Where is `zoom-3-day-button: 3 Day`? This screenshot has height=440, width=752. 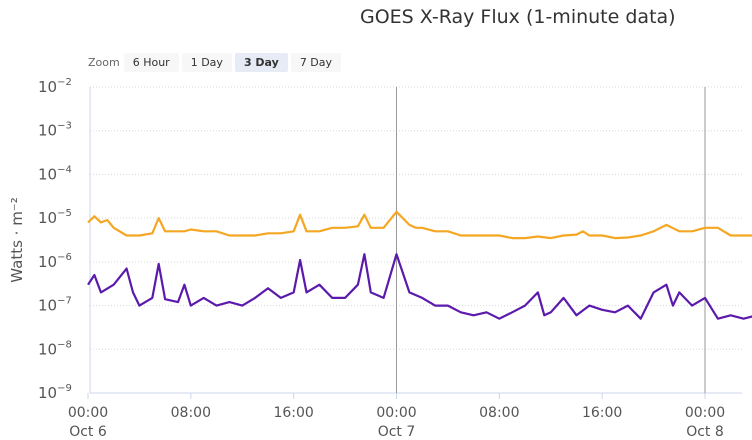
zoom-3-day-button: 3 Day is located at coordinates (261, 62).